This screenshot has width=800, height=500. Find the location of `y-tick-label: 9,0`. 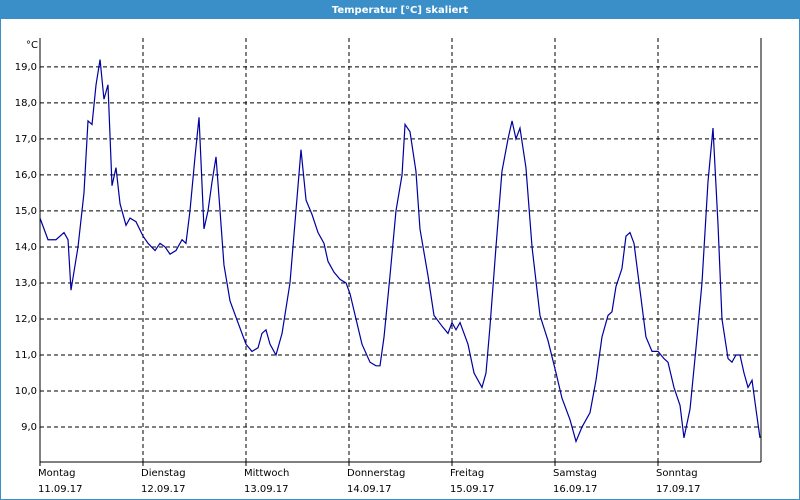

y-tick-label: 9,0 is located at coordinates (29, 427).